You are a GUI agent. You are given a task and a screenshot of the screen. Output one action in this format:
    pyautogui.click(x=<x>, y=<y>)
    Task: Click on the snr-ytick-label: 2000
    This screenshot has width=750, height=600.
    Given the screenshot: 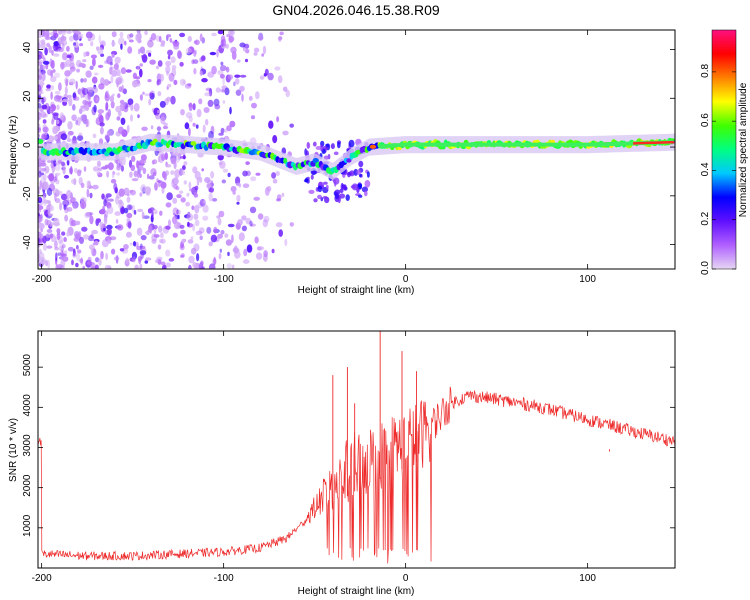 What is the action you would take?
    pyautogui.click(x=27, y=485)
    